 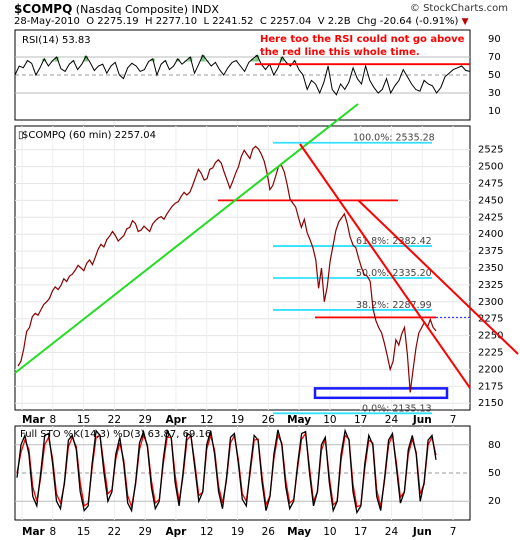 What do you see at coordinates (329, 420) in the screenshot?
I see `price-x-tick-label: 10` at bounding box center [329, 420].